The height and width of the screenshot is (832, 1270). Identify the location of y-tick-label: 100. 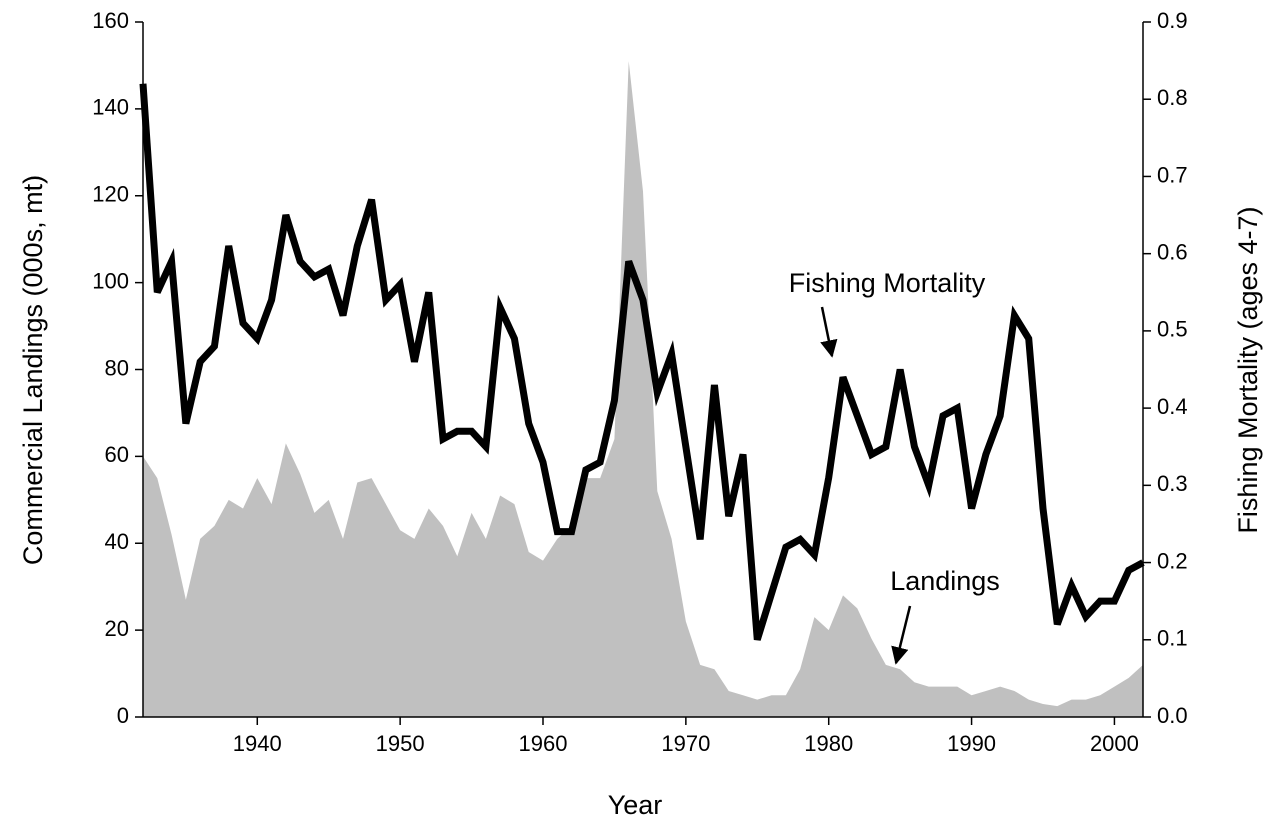
(110, 280).